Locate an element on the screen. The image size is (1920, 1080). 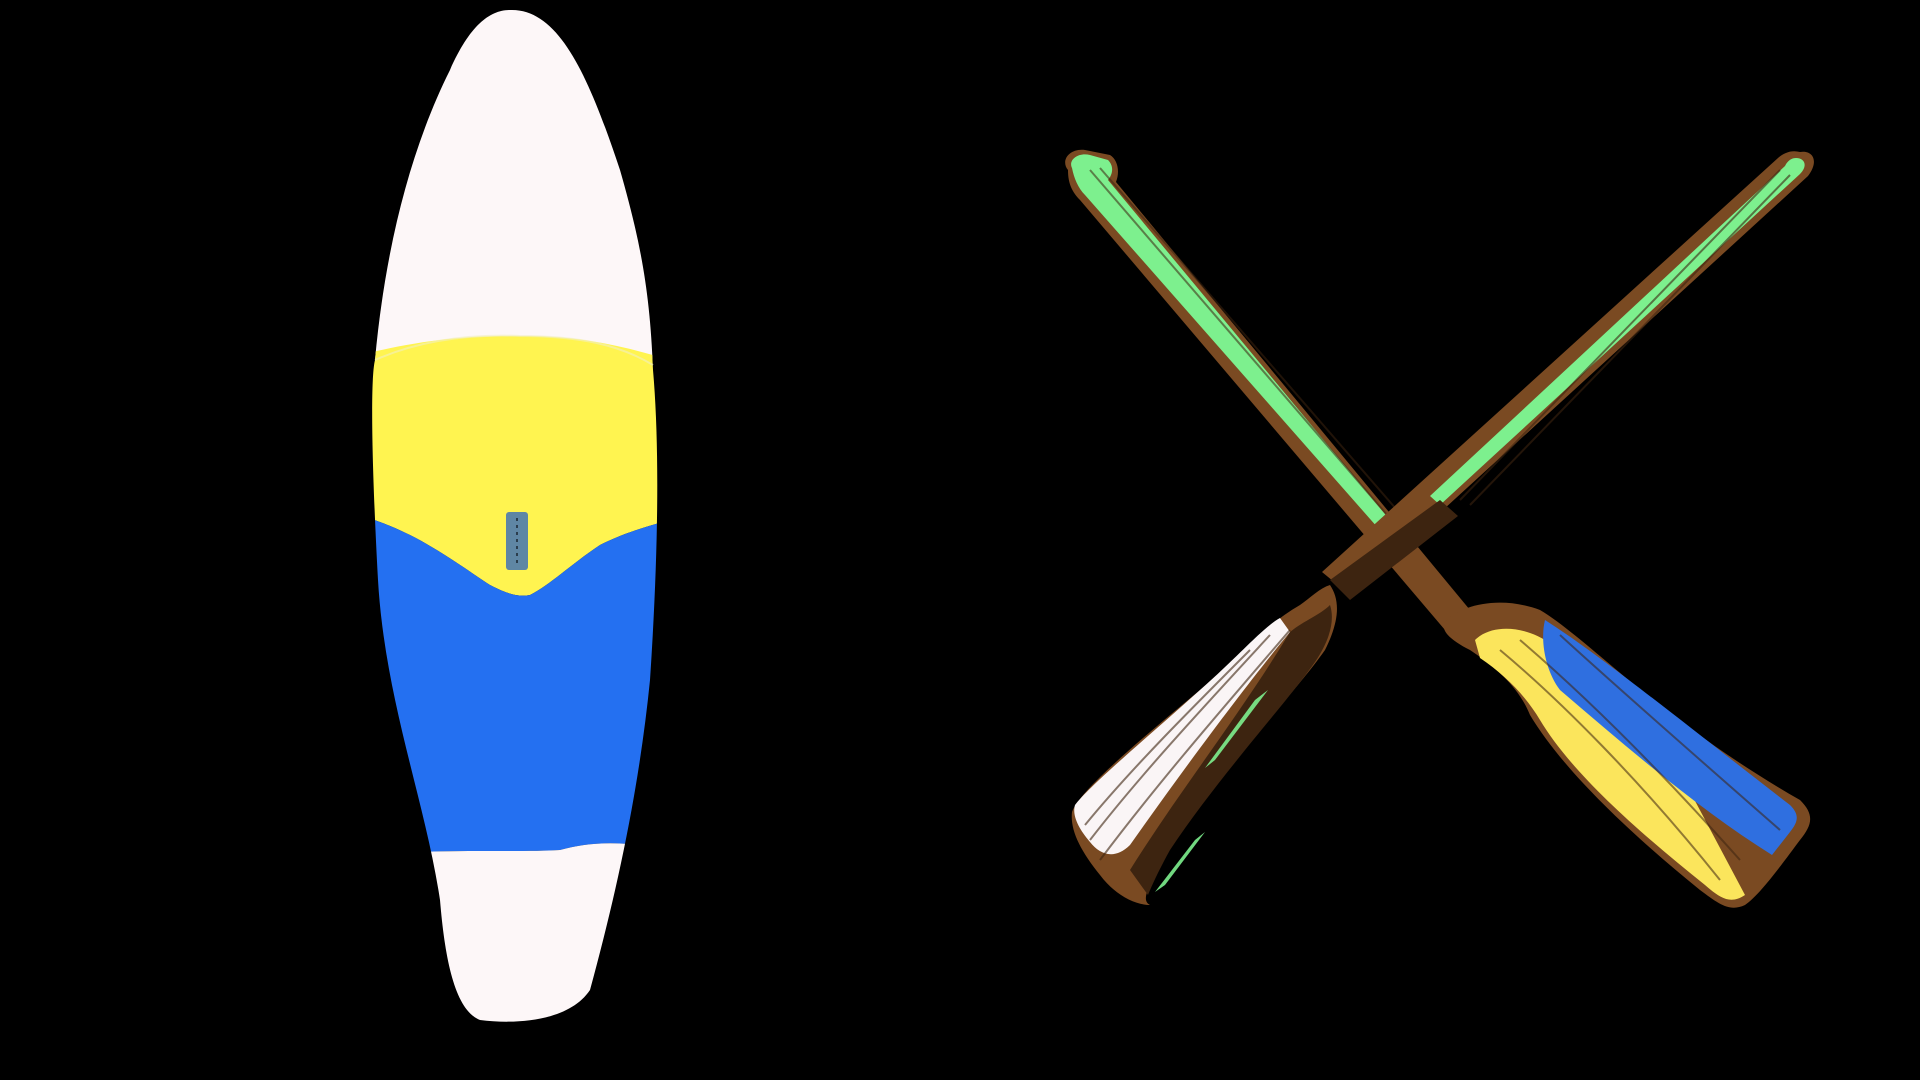
board-yellow-band is located at coordinates (515, 465).